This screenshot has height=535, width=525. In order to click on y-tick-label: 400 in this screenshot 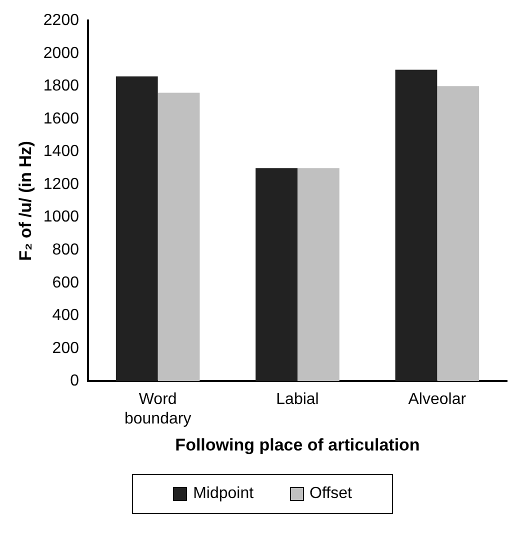, I will do `click(66, 315)`.